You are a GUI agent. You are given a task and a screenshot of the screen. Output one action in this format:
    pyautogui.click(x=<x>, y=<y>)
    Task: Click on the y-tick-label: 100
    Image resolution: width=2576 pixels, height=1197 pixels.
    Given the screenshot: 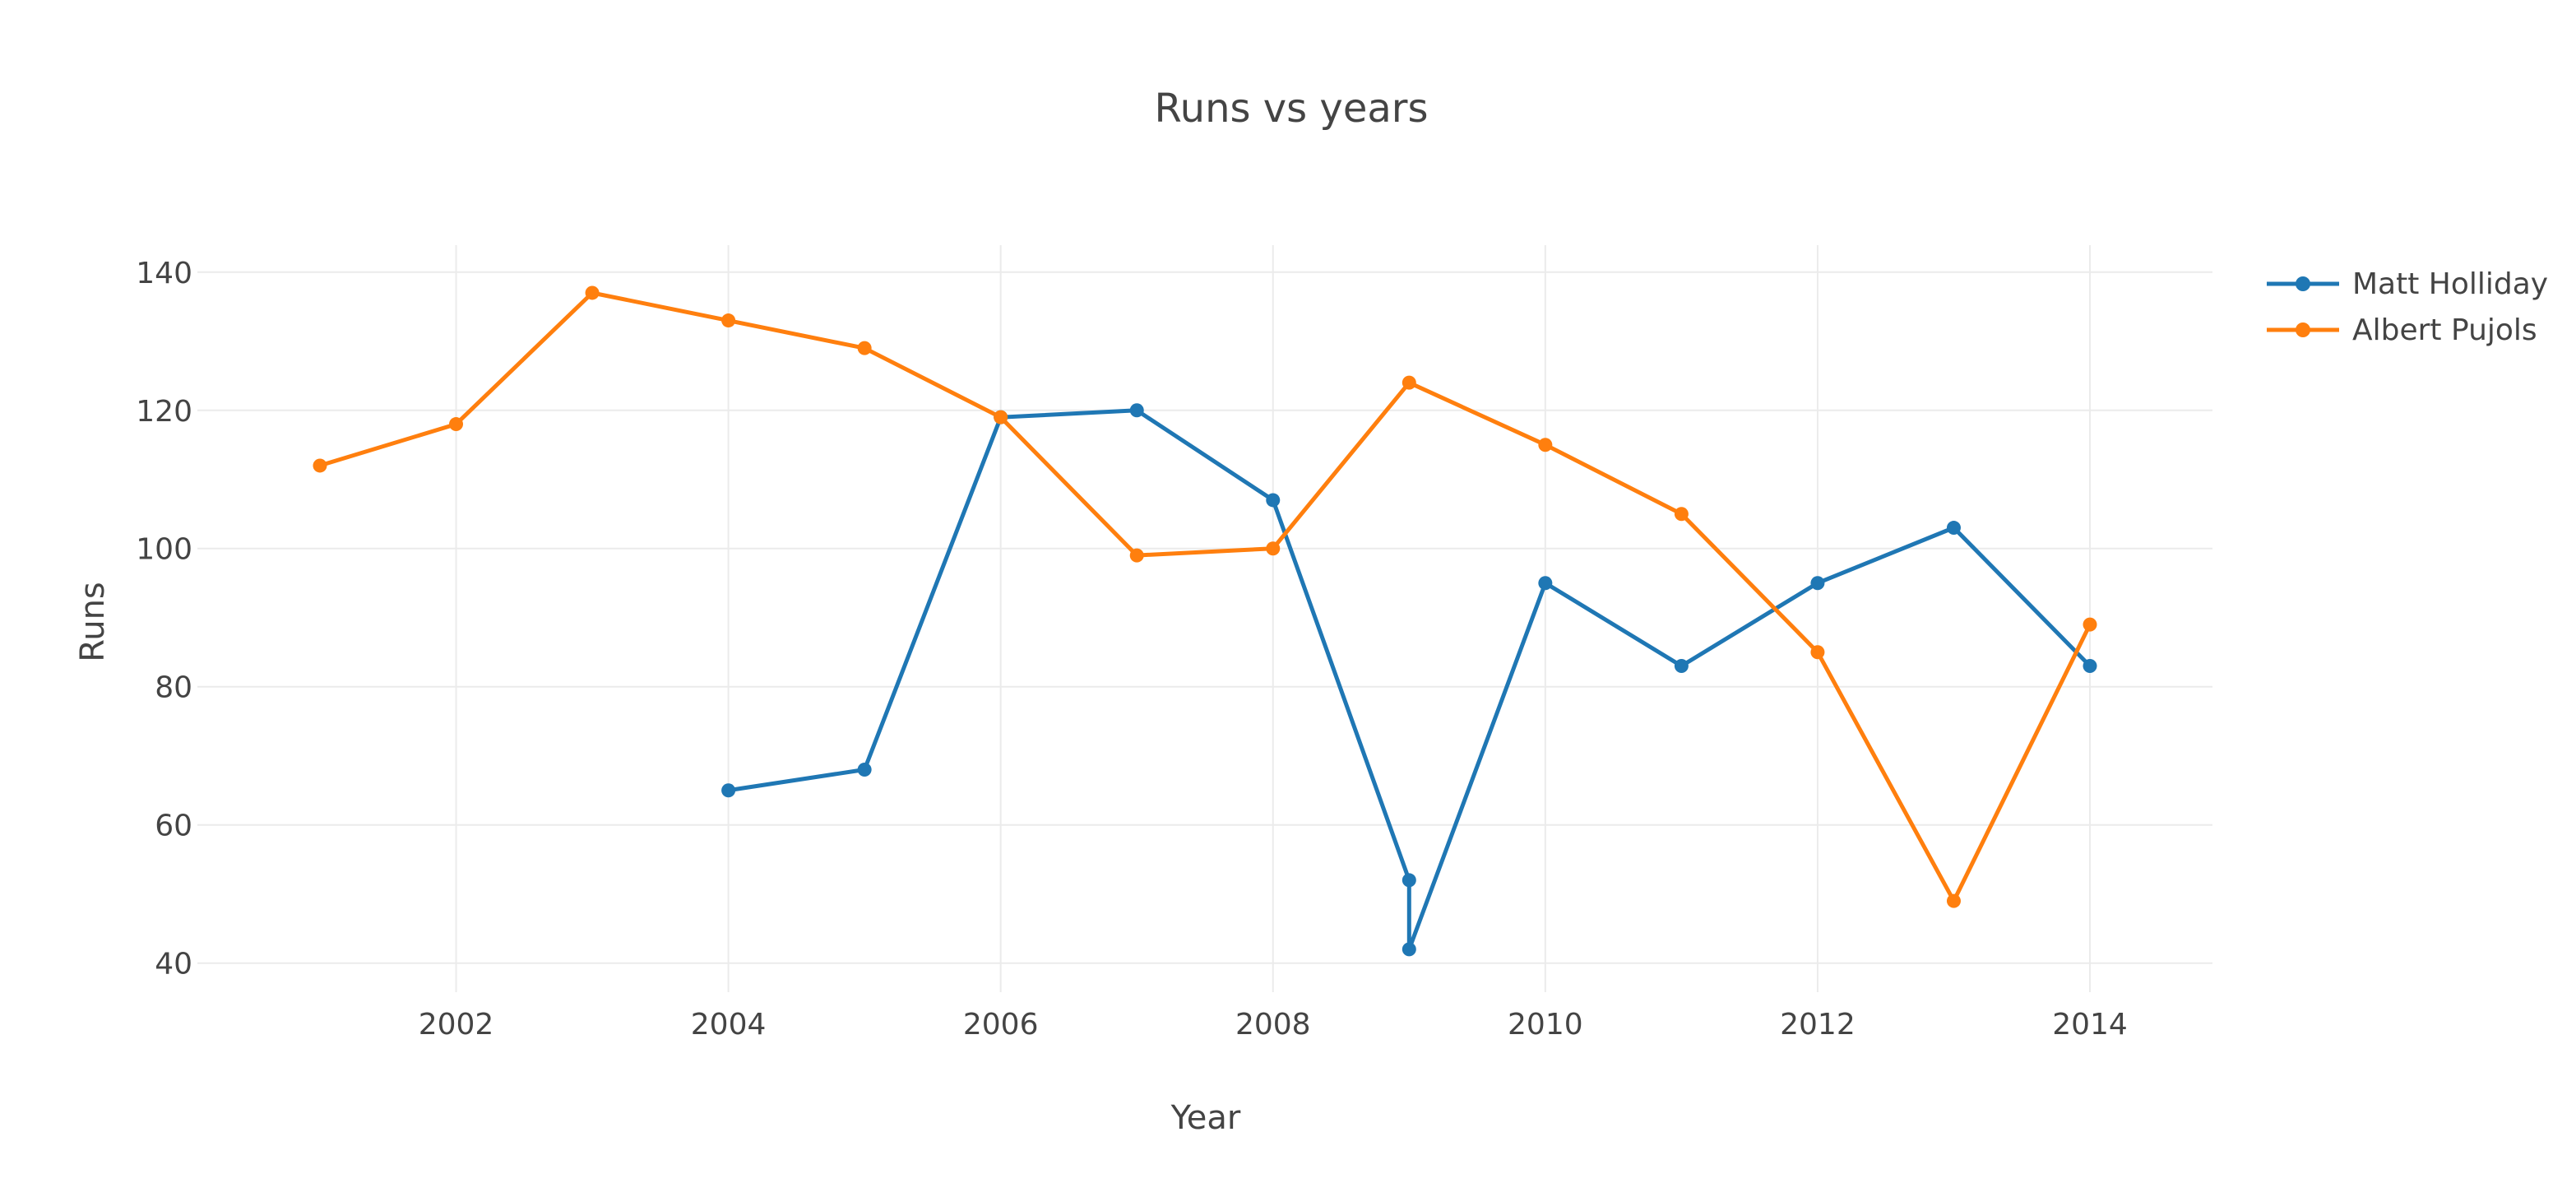 What is the action you would take?
    pyautogui.click(x=164, y=550)
    